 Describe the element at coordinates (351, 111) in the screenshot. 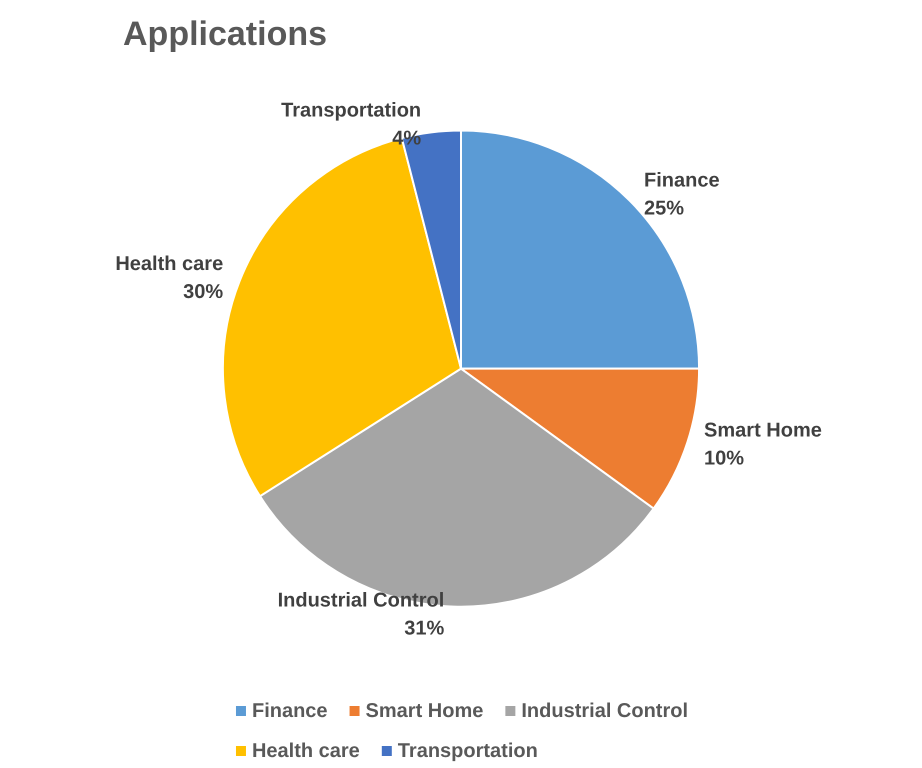

I see `slice-label: Transportation` at that location.